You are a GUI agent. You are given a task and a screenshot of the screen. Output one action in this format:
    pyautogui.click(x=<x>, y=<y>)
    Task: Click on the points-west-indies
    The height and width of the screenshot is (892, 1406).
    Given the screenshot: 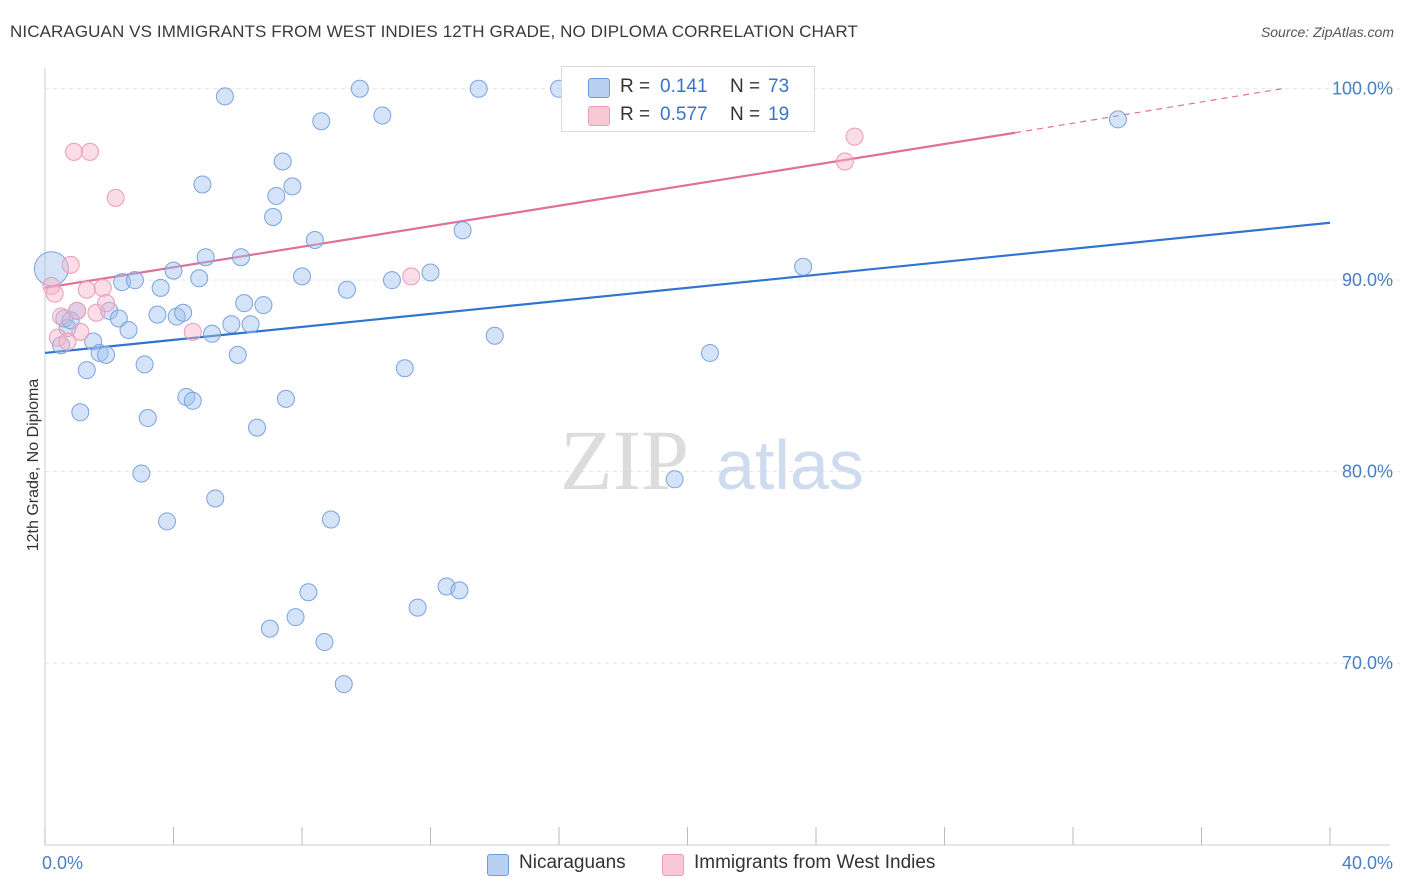 What is the action you would take?
    pyautogui.click(x=453, y=239)
    